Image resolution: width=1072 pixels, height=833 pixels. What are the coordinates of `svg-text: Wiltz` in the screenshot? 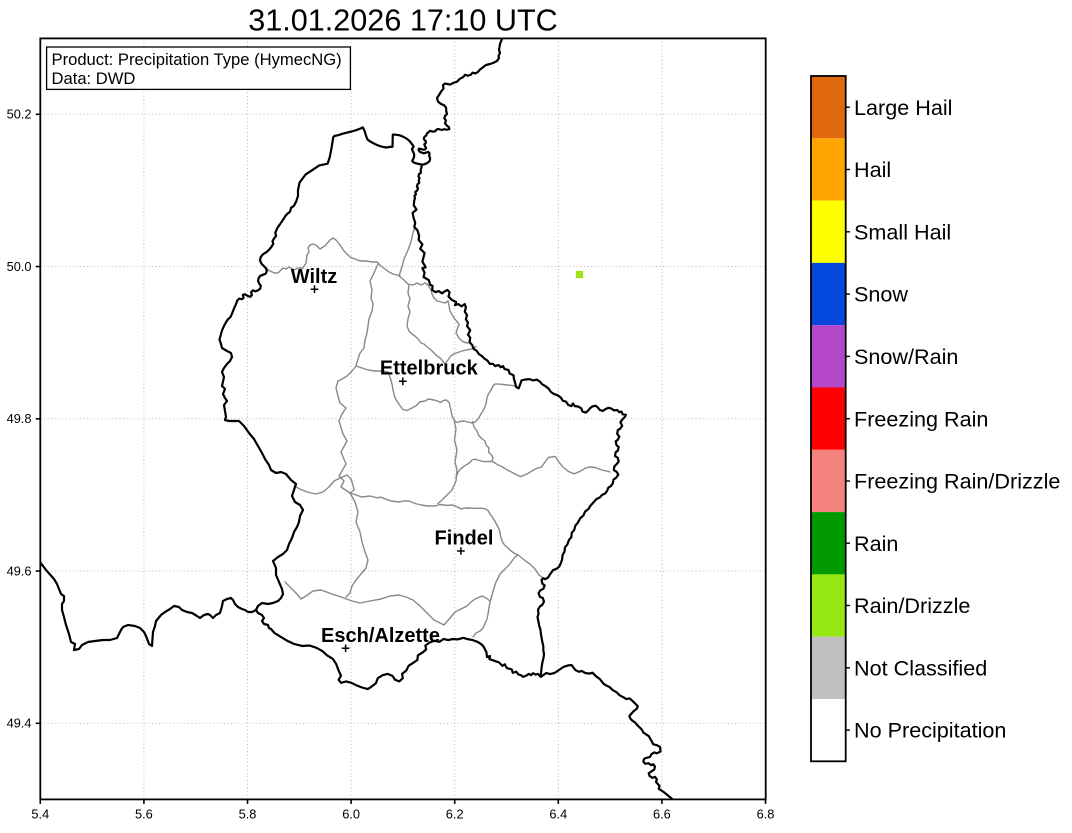 It's located at (314, 277).